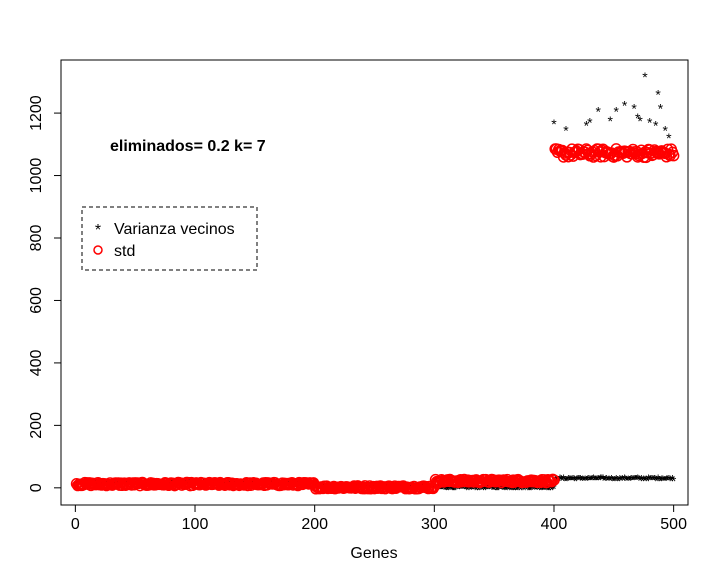  I want to click on x-tick-label: 300, so click(434, 524).